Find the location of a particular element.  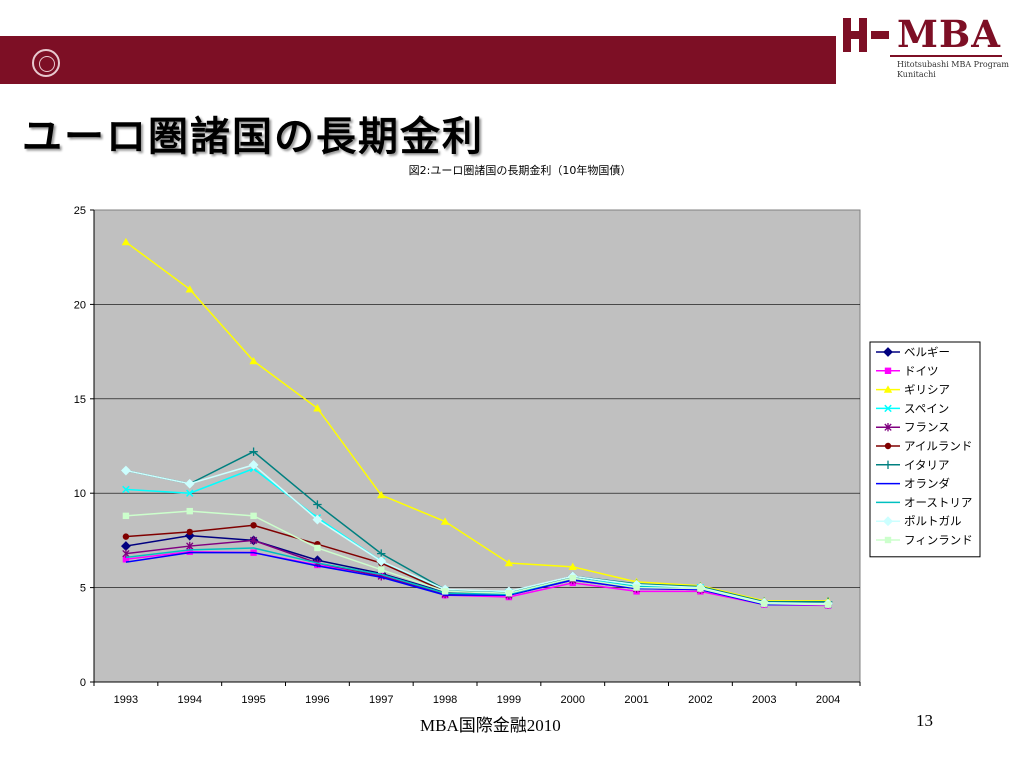

logo-subtitle-line2: Kunitachi is located at coordinates (916, 74).